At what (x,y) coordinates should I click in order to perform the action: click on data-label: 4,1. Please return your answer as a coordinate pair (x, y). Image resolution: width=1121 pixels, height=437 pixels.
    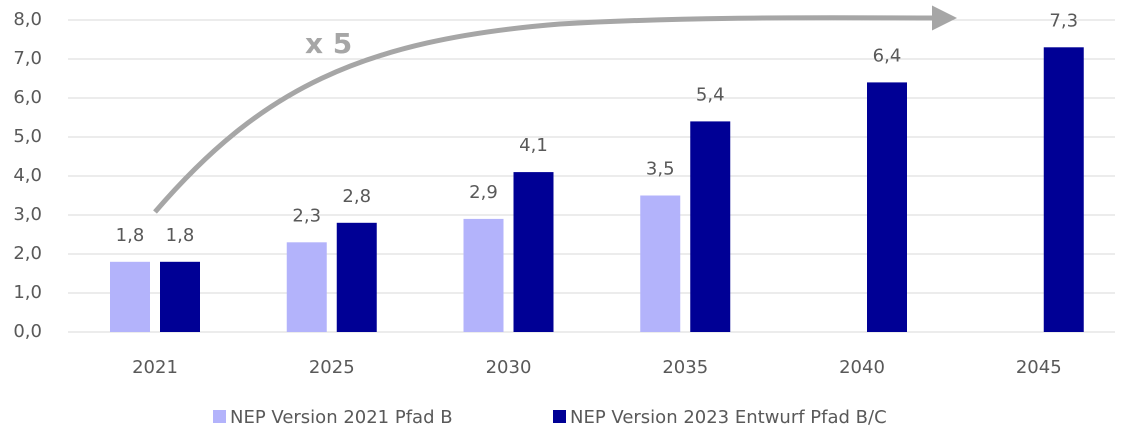
    Looking at the image, I should click on (533, 145).